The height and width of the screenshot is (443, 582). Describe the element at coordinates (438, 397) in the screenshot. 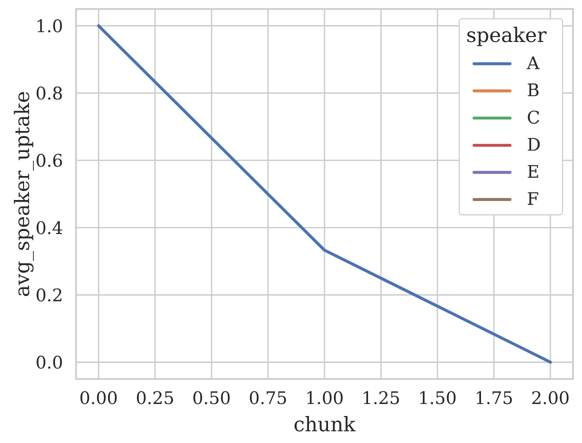

I see `x-tick-label: 1.50` at that location.